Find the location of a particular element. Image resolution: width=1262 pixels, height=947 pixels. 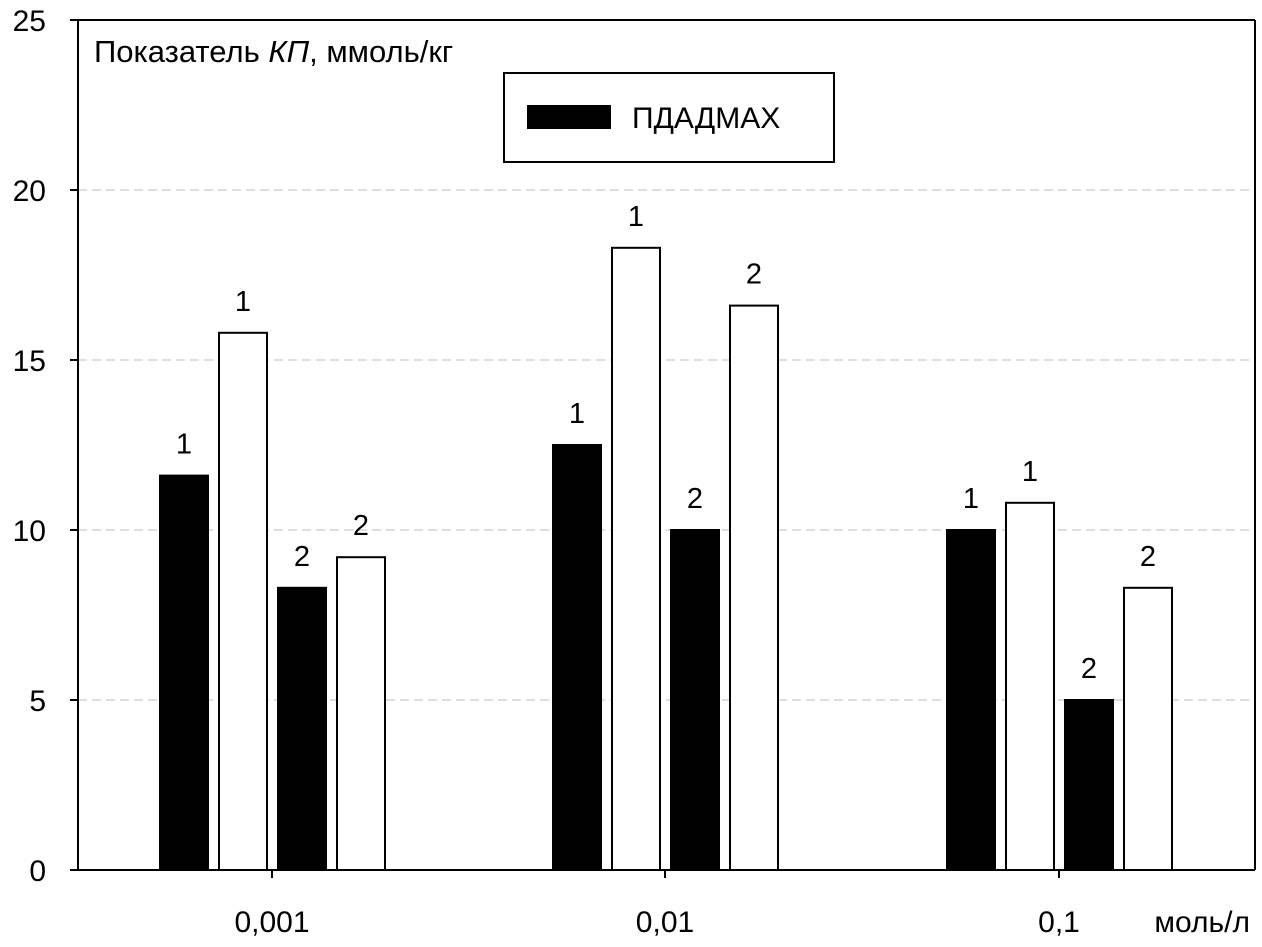

y-tick-label: 10 is located at coordinates (29, 531).